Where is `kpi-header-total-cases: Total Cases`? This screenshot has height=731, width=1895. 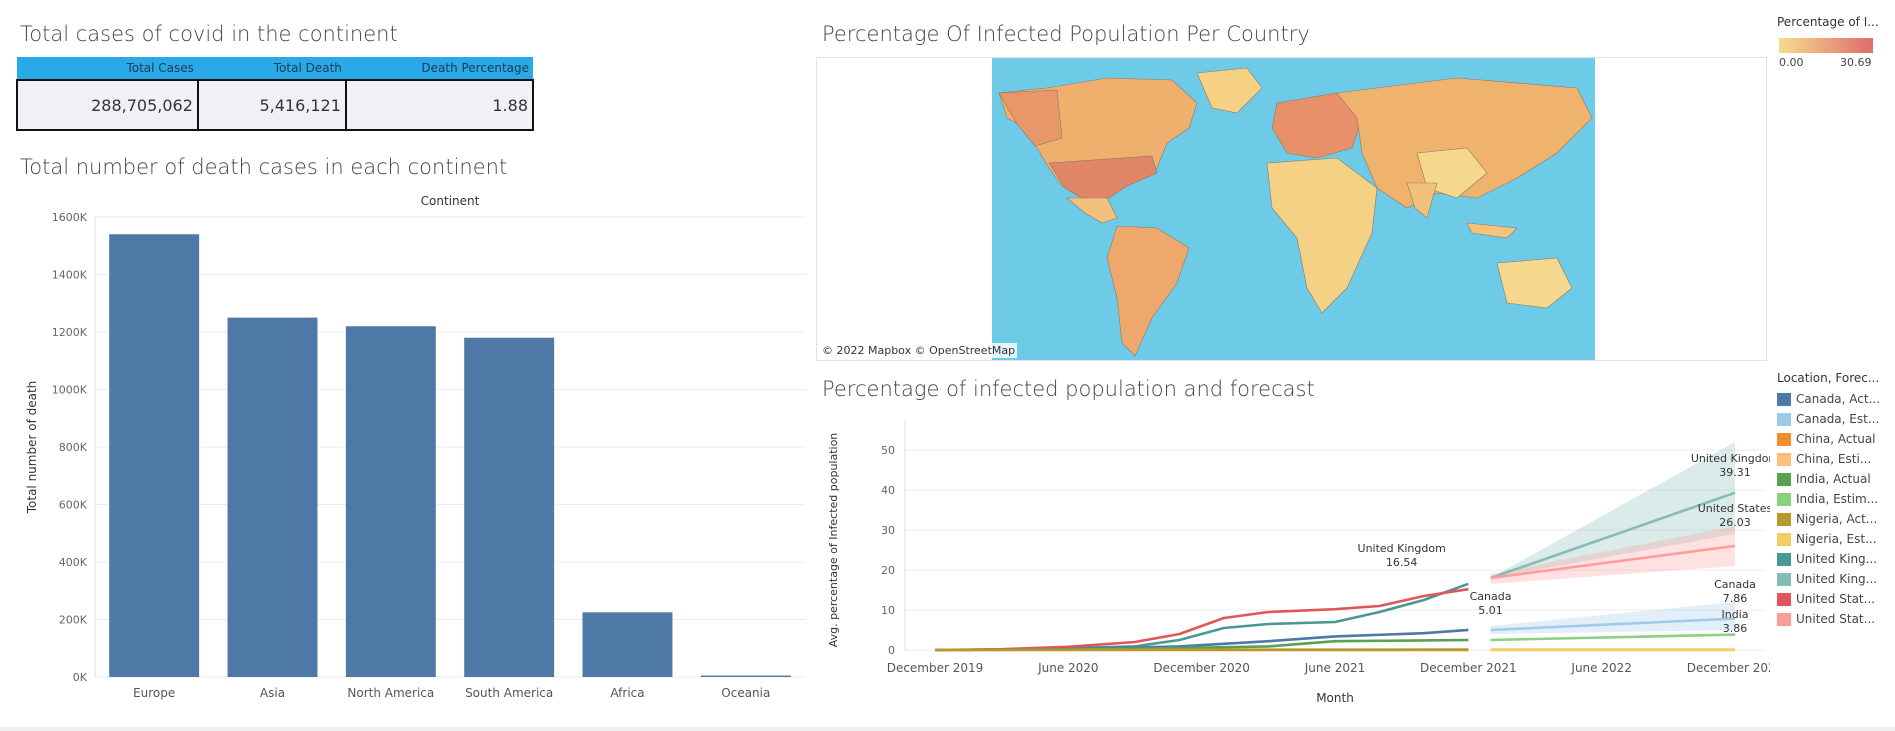 kpi-header-total-cases: Total Cases is located at coordinates (107, 68).